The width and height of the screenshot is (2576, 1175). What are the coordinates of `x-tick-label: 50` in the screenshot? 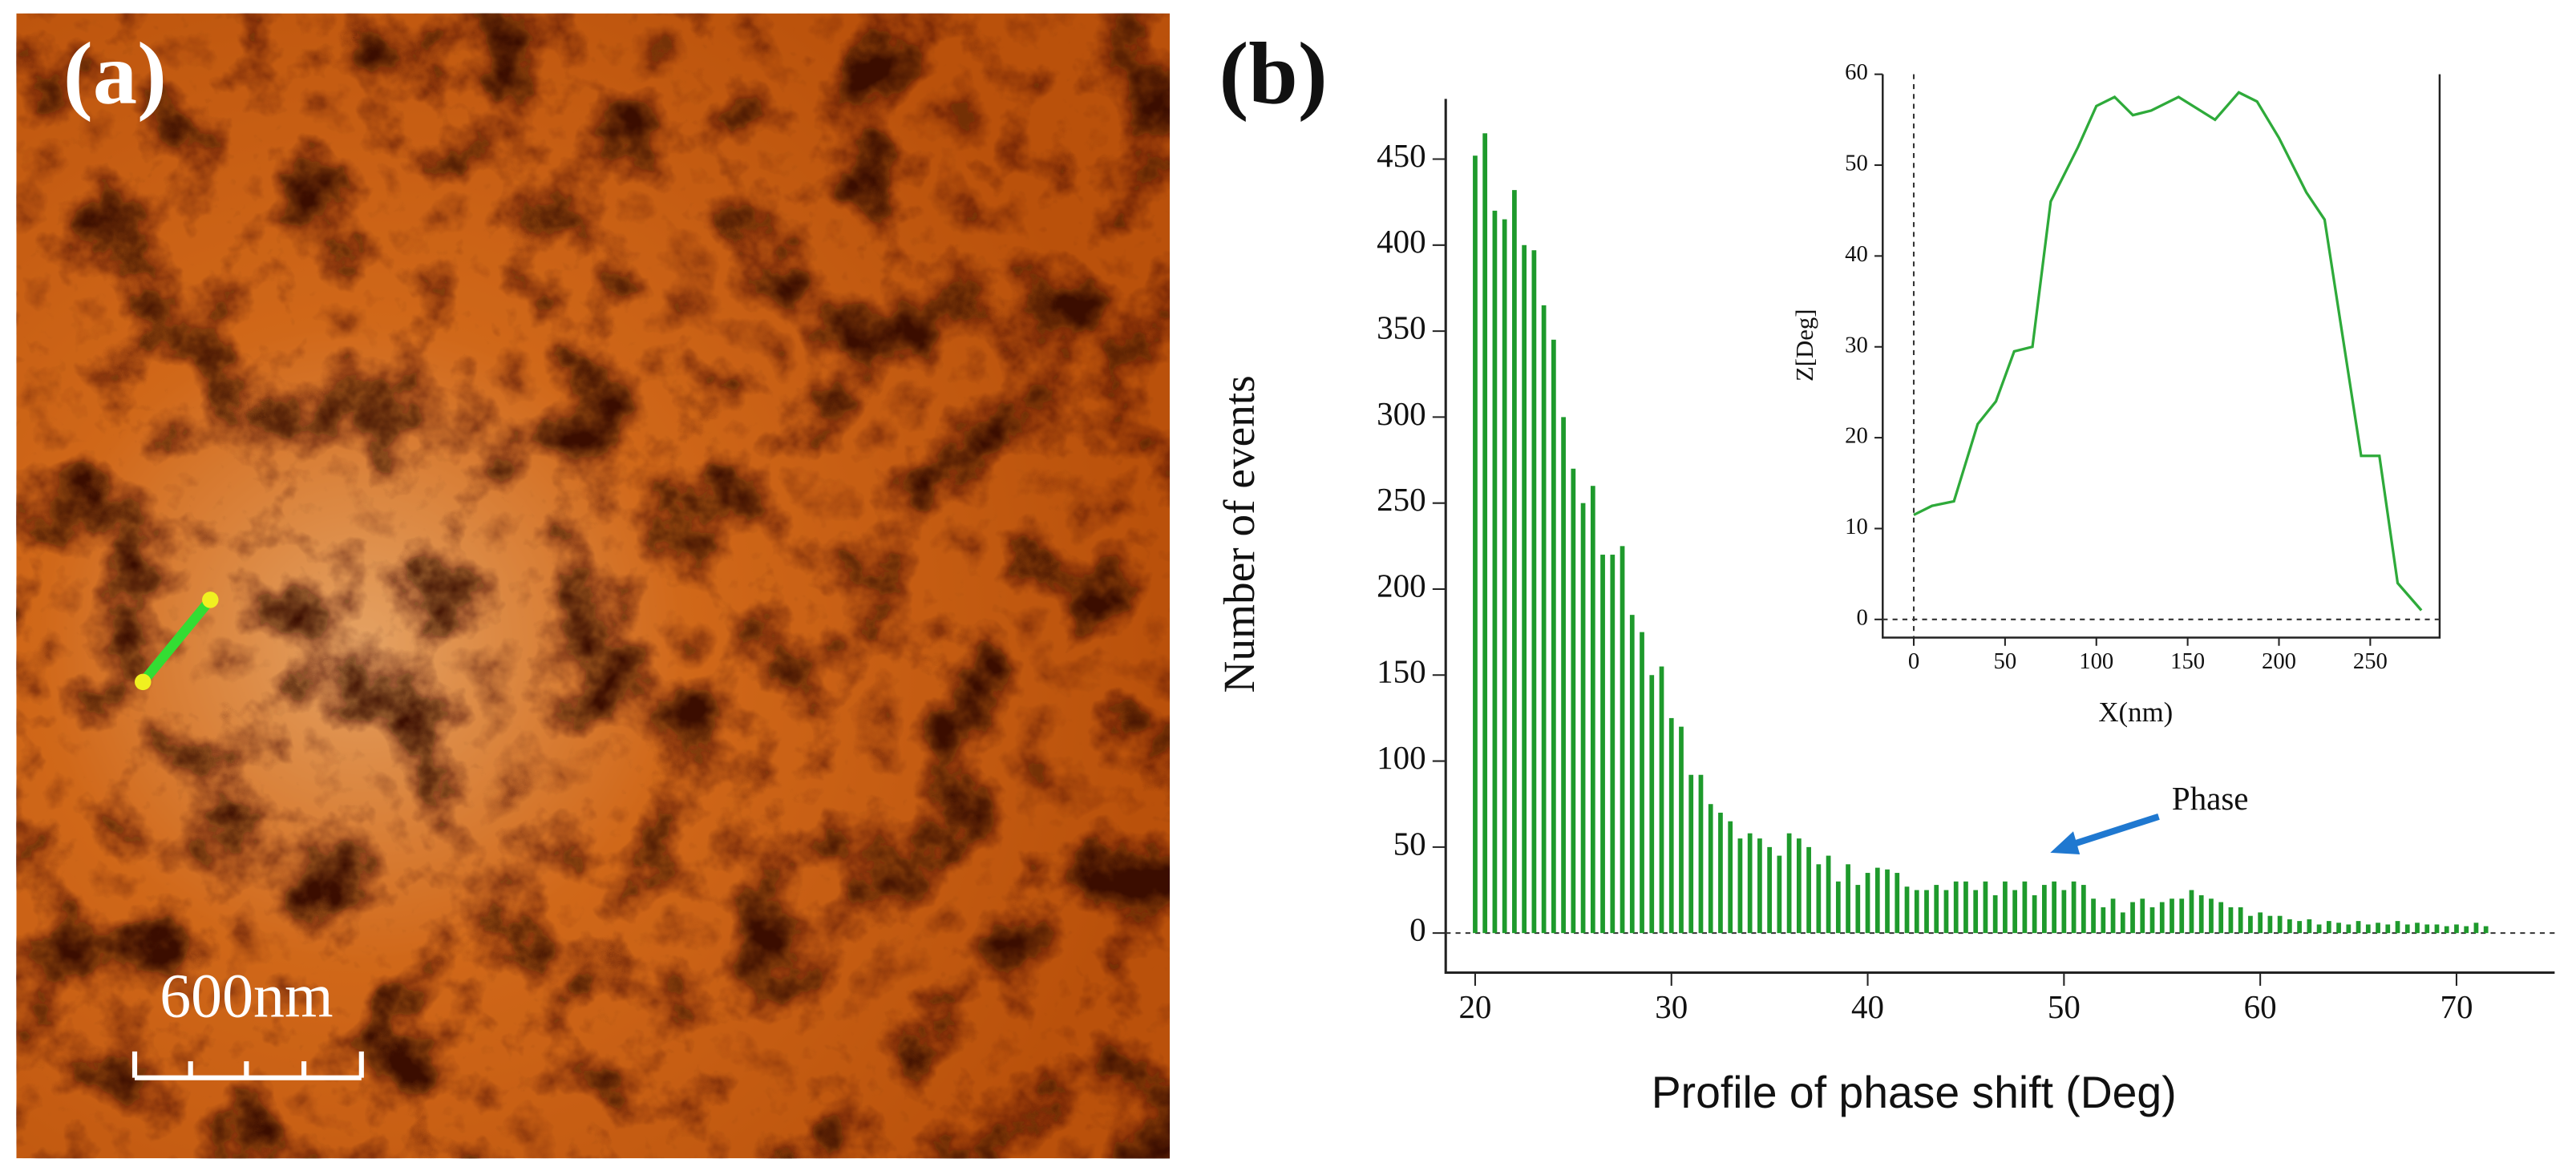 It's located at (2005, 661).